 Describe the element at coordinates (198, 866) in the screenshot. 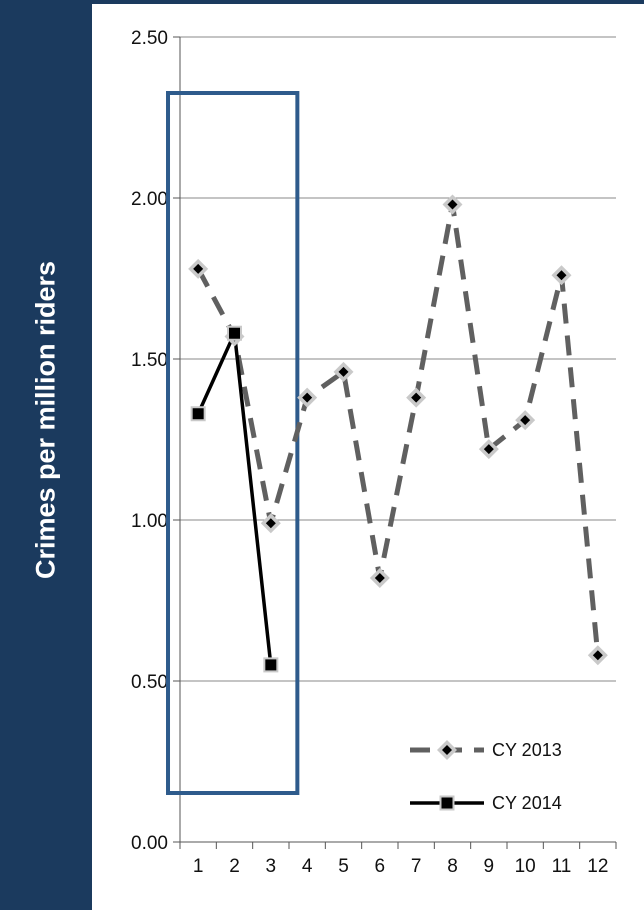

I see `x-tick-label-1: 1` at that location.